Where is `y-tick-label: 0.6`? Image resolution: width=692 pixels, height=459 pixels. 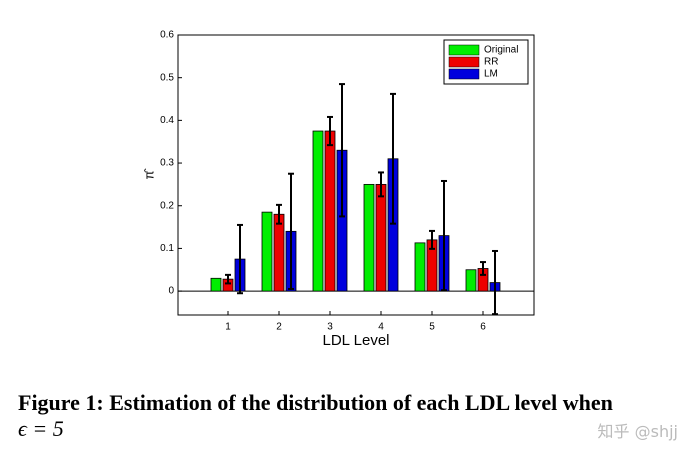
y-tick-label: 0.6 is located at coordinates (167, 35).